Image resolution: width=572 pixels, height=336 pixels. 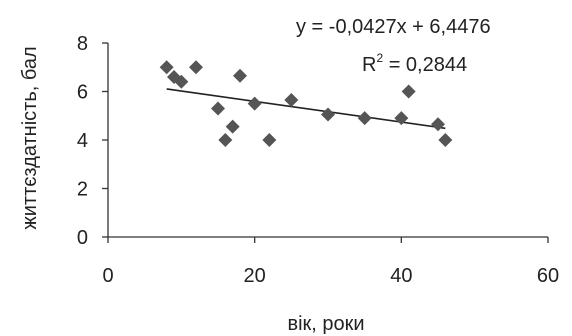 I want to click on r-squared-value: = 0,2844, so click(x=425, y=65).